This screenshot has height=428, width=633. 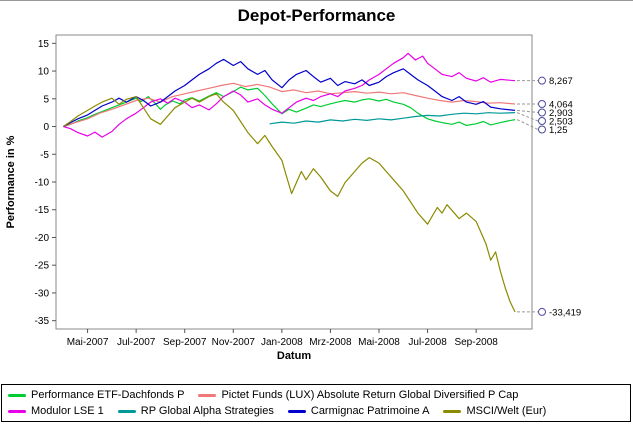 I want to click on y-tick-label: -35, so click(x=42, y=321).